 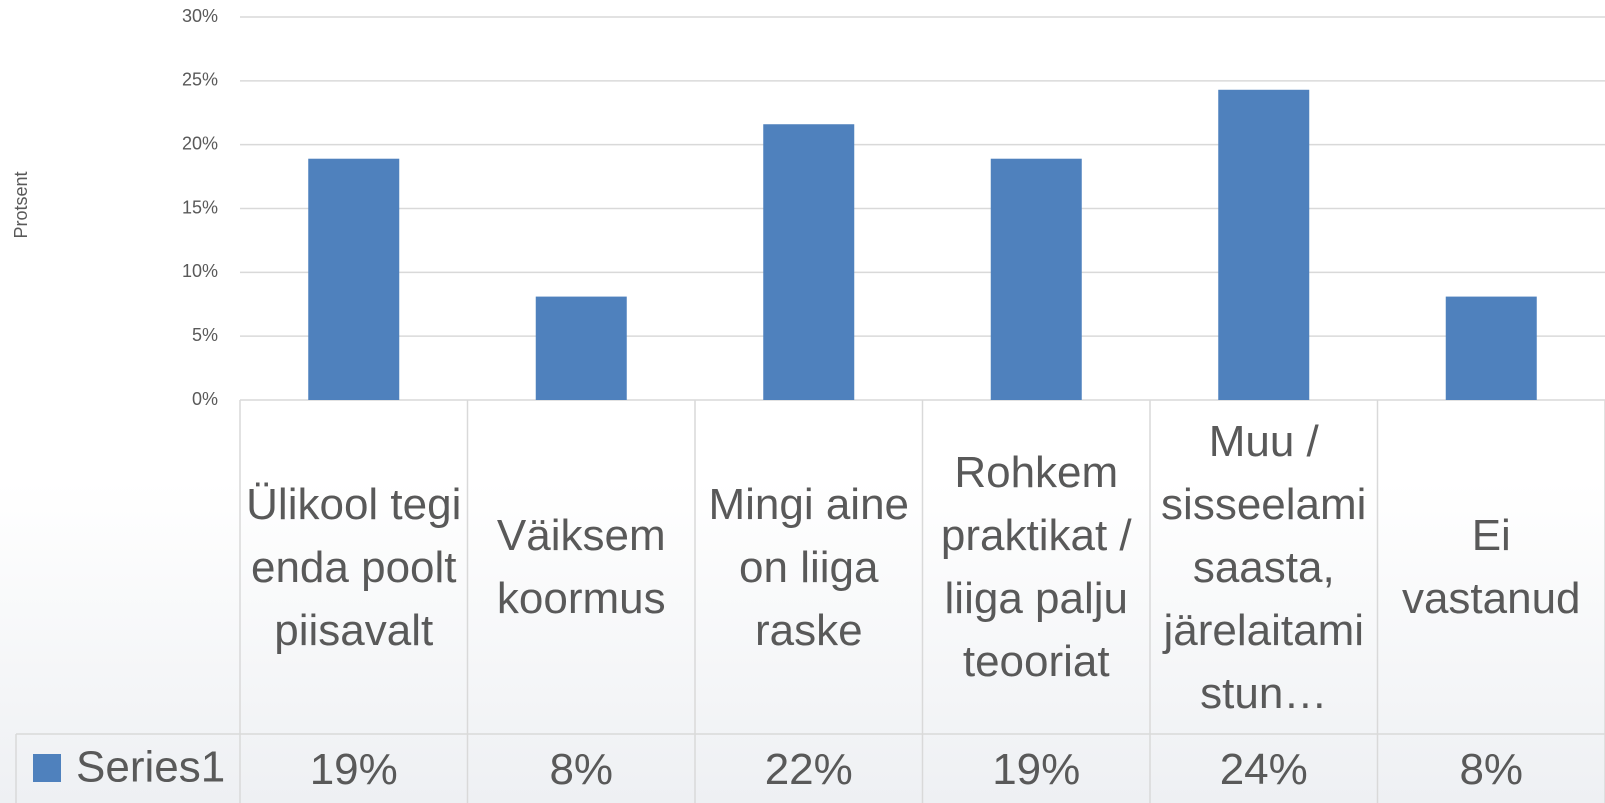 I want to click on legend-swatch, so click(x=47, y=768).